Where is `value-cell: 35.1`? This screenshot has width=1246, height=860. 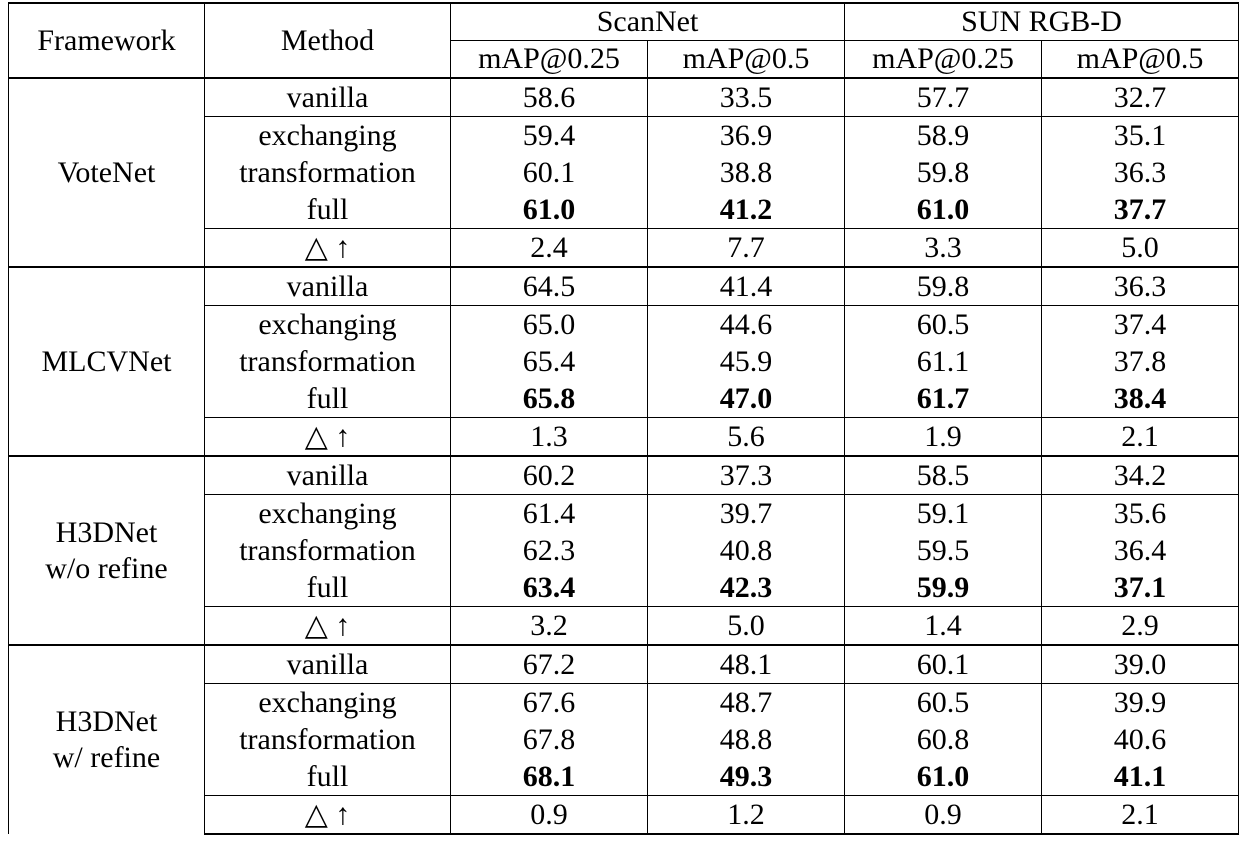
value-cell: 35.1 is located at coordinates (1140, 135).